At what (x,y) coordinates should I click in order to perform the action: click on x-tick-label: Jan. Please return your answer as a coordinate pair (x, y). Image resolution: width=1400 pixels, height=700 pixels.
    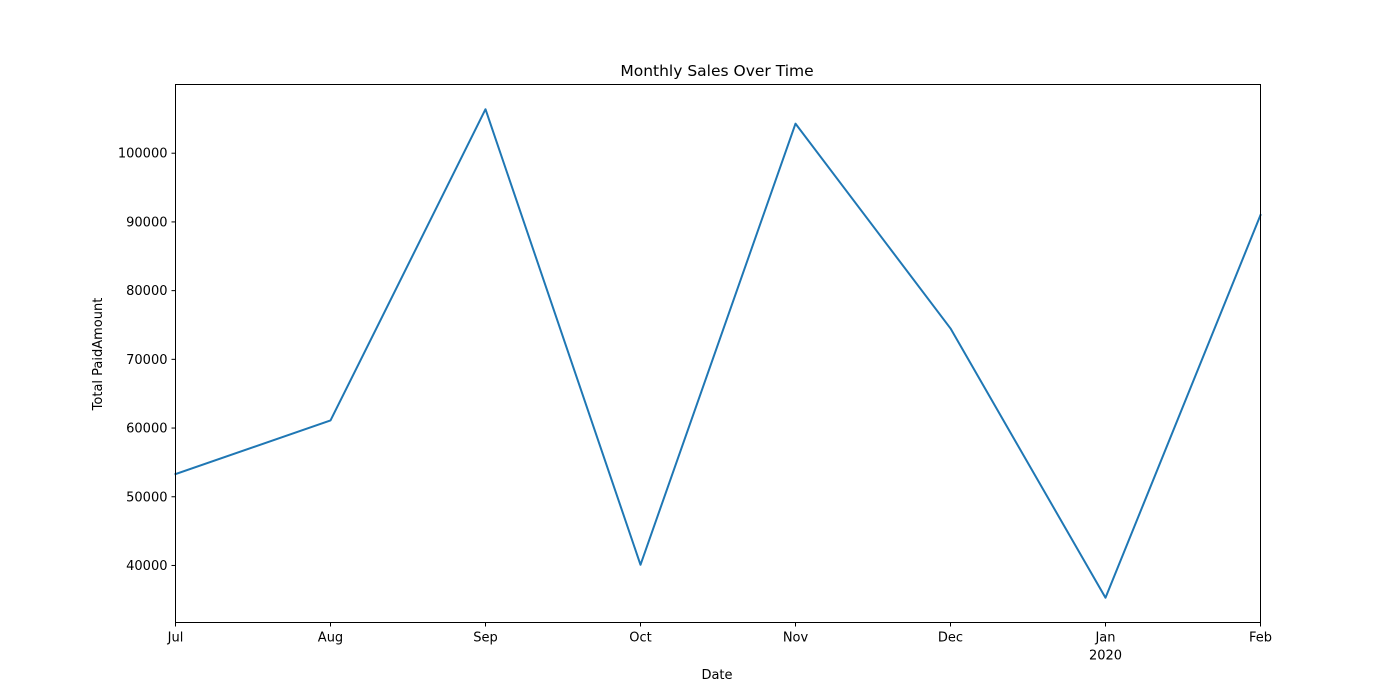
    Looking at the image, I should click on (1104, 638).